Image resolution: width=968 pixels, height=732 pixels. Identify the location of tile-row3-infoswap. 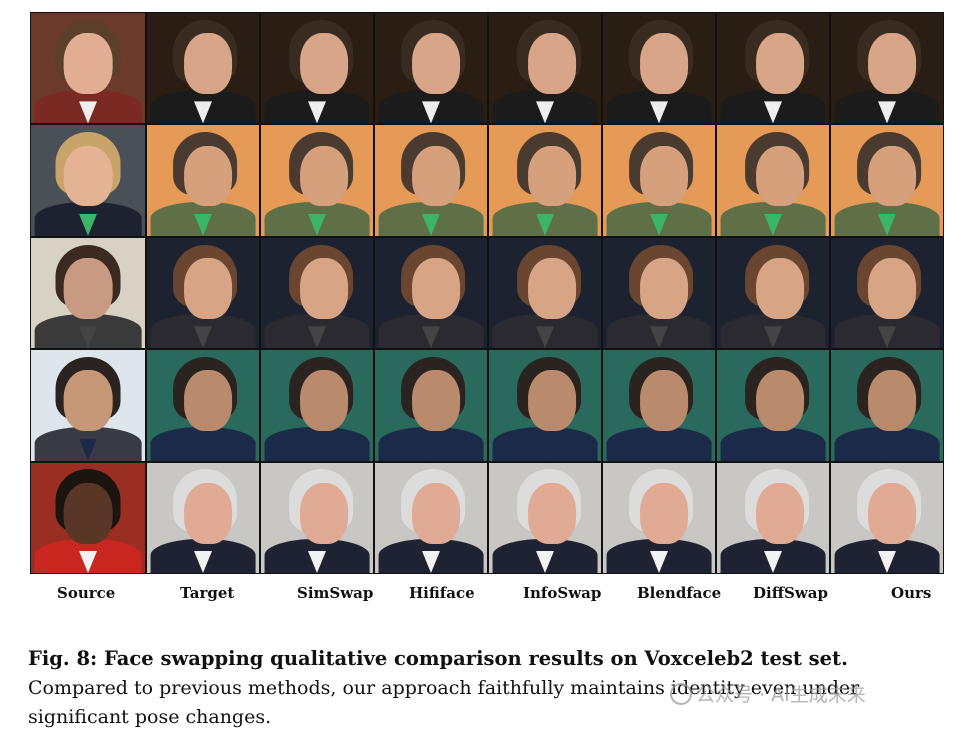
(545, 293).